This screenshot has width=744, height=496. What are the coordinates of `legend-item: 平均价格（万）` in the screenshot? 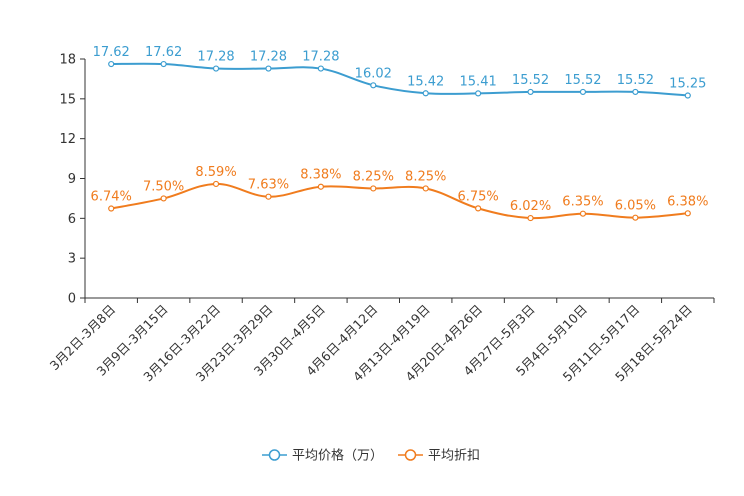 It's located at (322, 456).